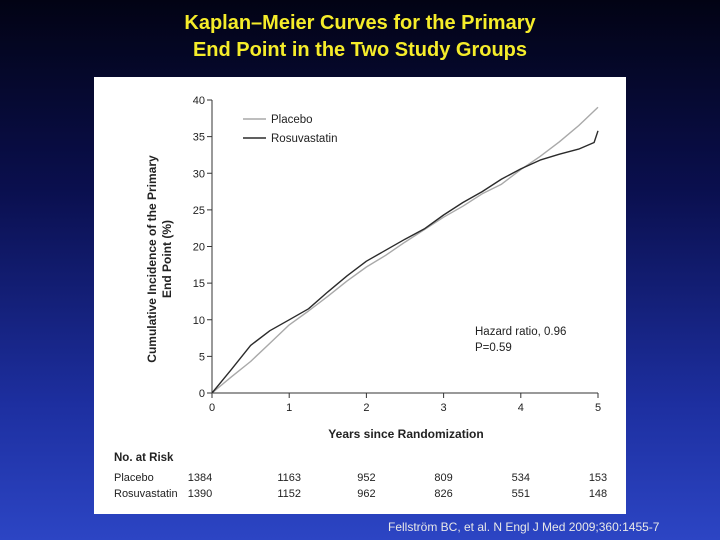  I want to click on risk-cell: 1152, so click(289, 494).